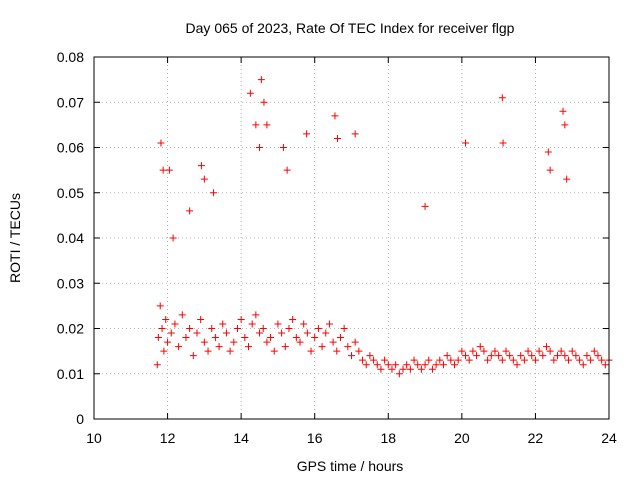 This screenshot has height=480, width=640. Describe the element at coordinates (15, 238) in the screenshot. I see `y-axis-label: ROTI / TECUs` at that location.